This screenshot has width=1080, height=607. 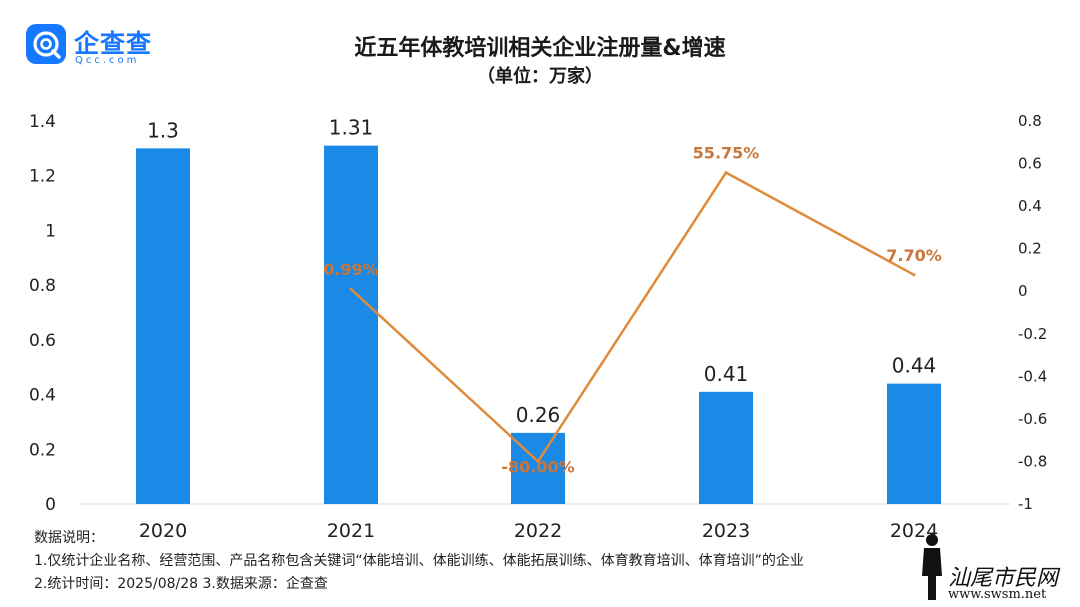 What do you see at coordinates (42, 177) in the screenshot?
I see `y-left-tick-label: 1.2` at bounding box center [42, 177].